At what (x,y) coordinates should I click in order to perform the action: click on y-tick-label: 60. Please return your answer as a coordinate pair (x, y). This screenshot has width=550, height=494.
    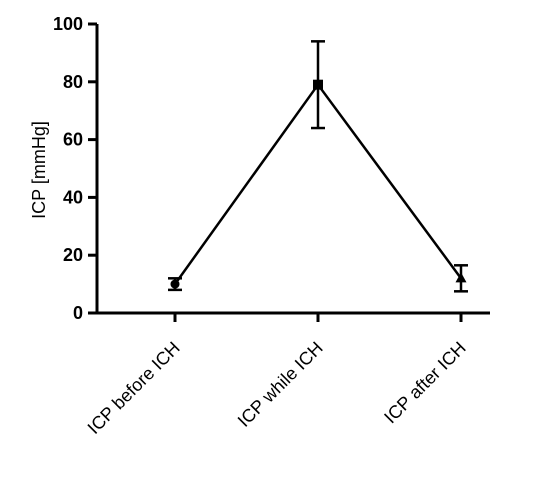
    Looking at the image, I should click on (73, 140).